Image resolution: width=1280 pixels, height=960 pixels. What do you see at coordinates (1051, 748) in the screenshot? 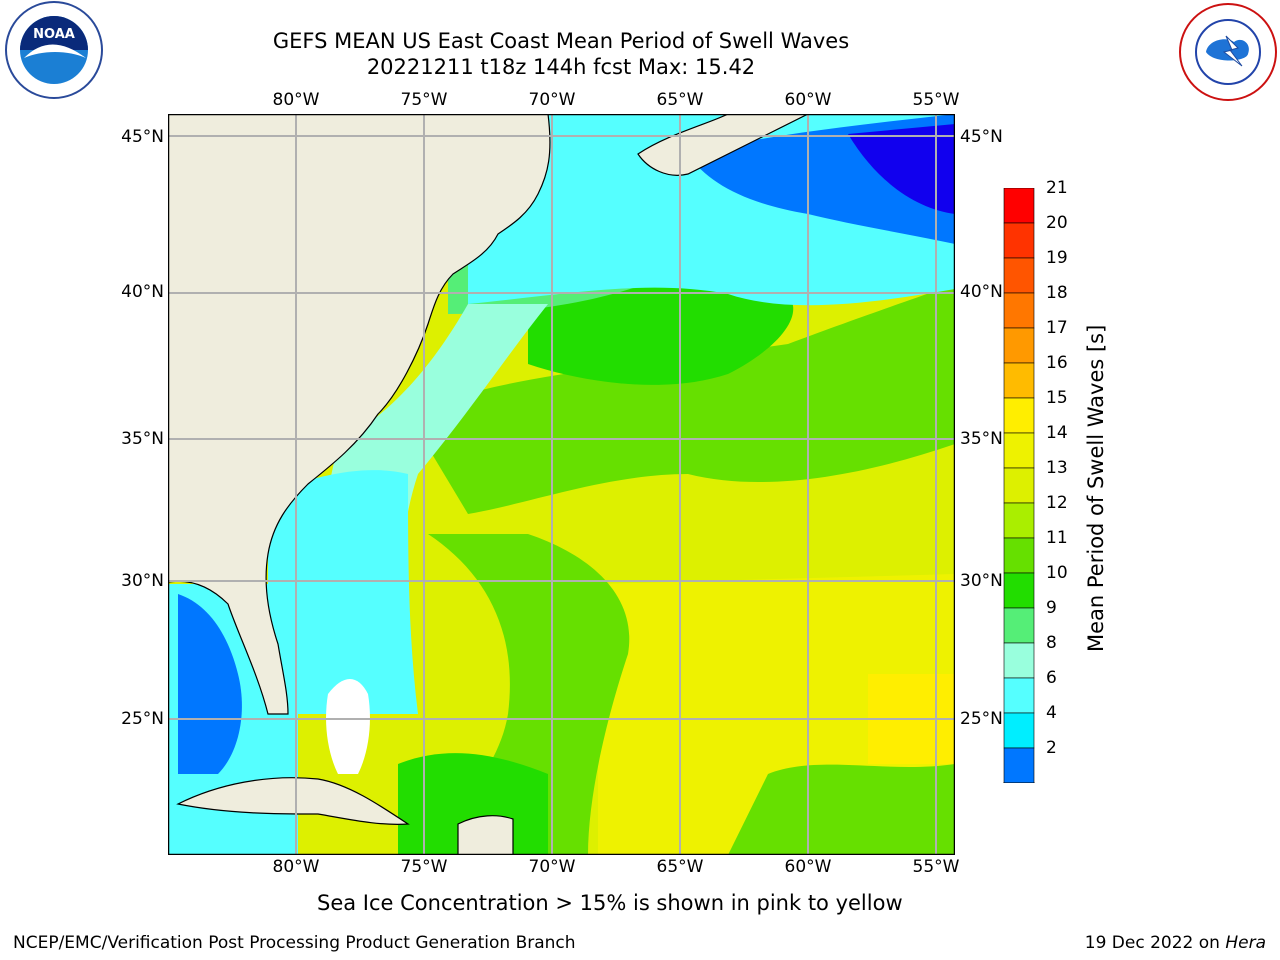
I see `colorbar-tick: 2` at bounding box center [1051, 748].